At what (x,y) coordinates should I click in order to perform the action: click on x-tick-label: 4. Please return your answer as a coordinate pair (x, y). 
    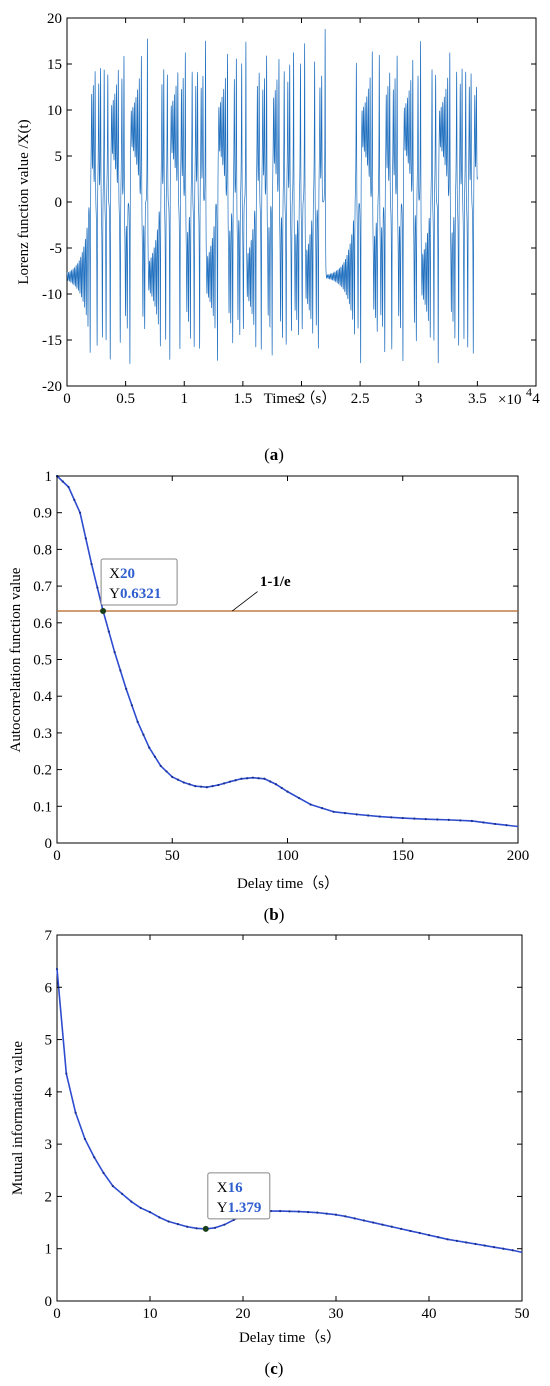
    Looking at the image, I should click on (536, 399).